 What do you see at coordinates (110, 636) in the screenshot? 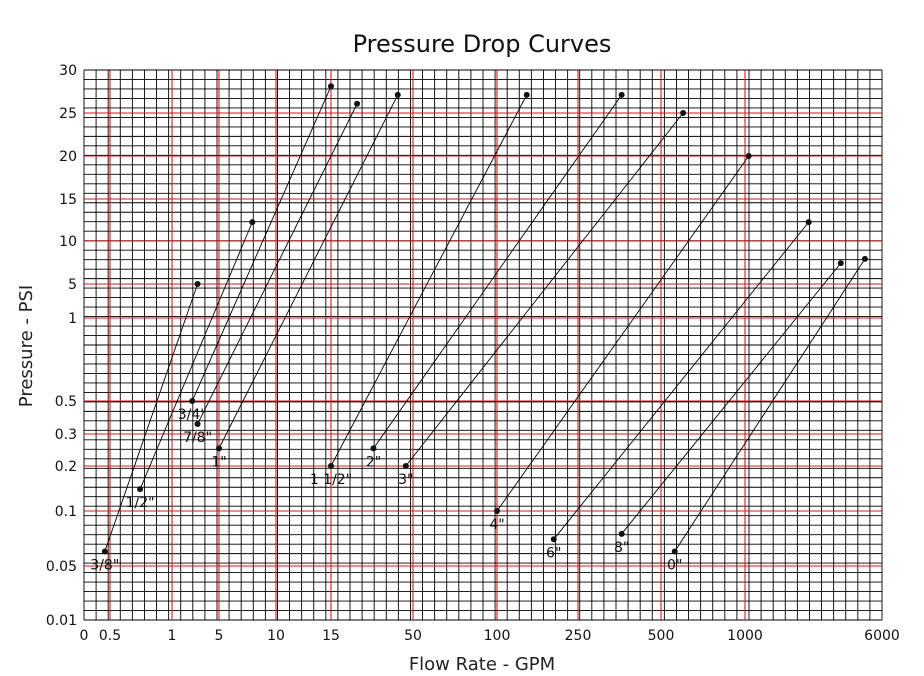
I see `x-tick-label: 0.5` at bounding box center [110, 636].